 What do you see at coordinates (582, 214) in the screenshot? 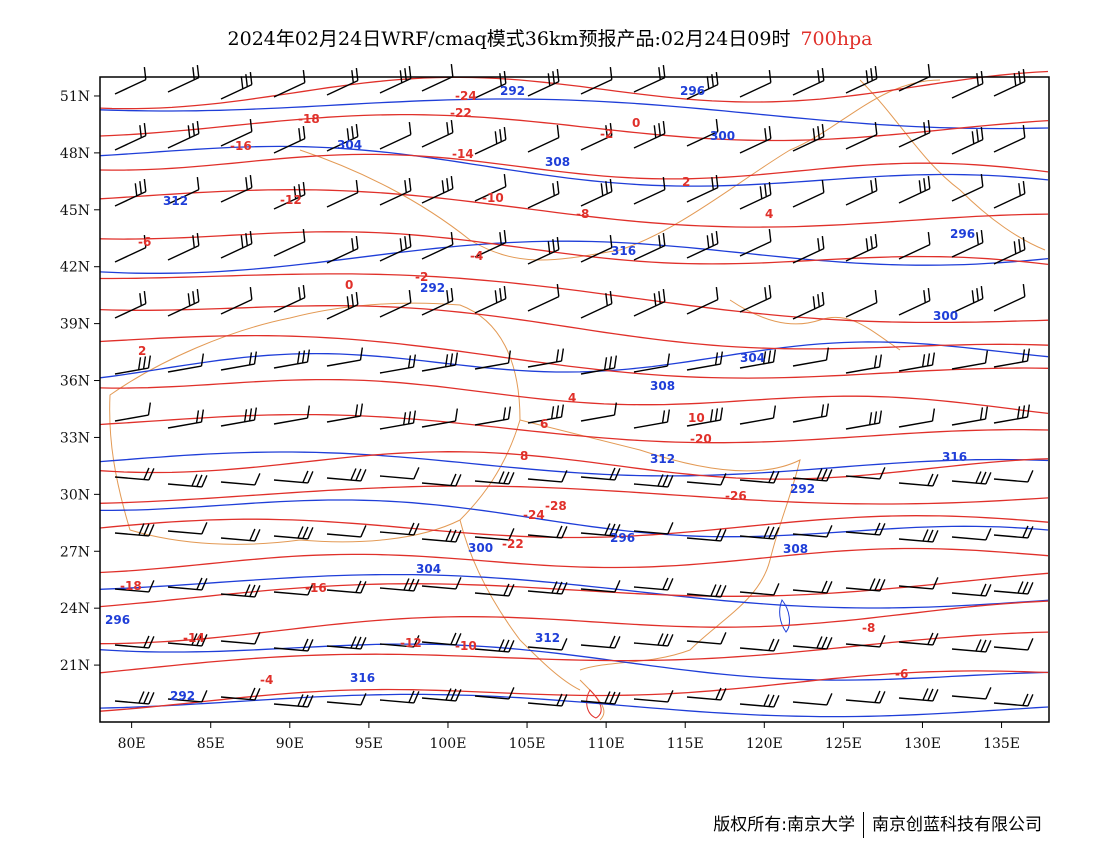
I see `temperature-label: -8` at bounding box center [582, 214].